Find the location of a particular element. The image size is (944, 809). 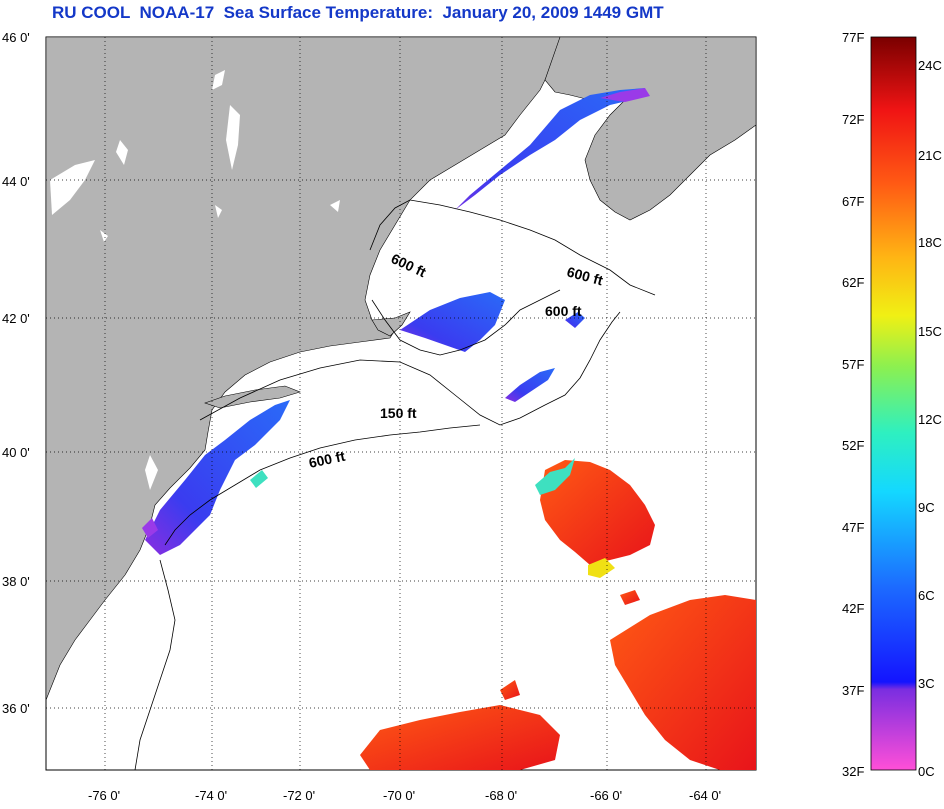

lon-tick-label: -66 0' is located at coordinates (606, 795).